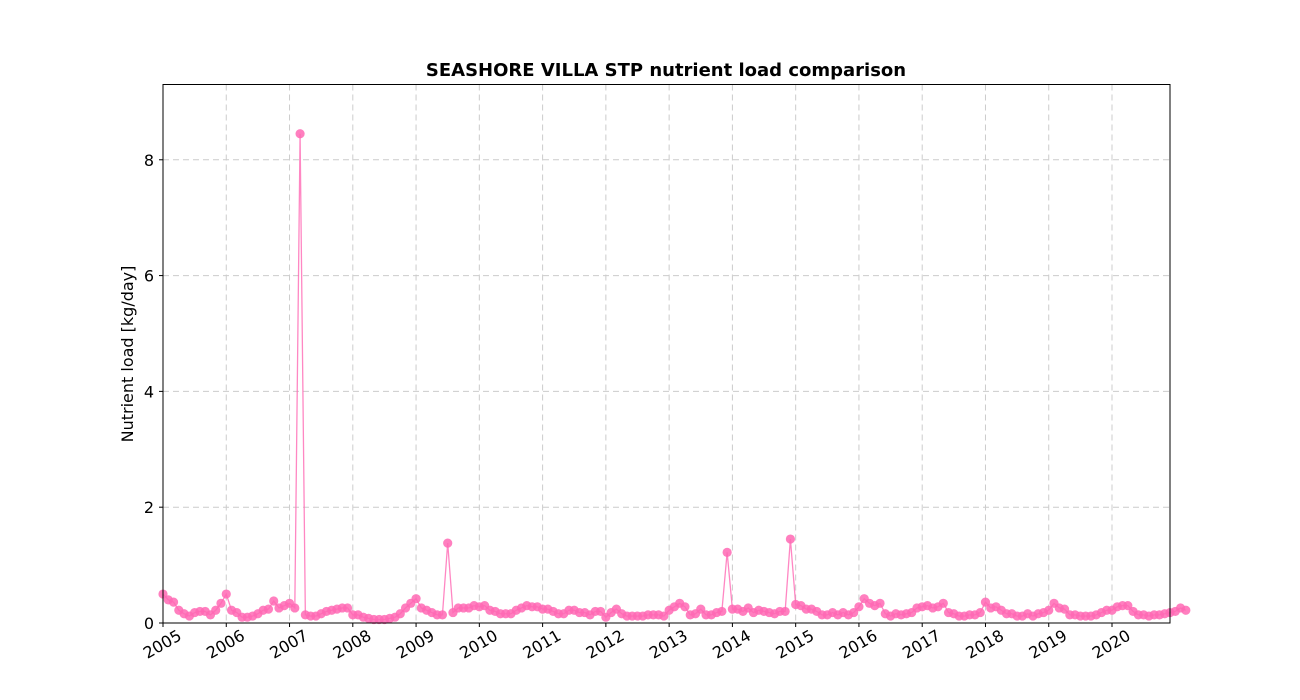  Describe the element at coordinates (415, 644) in the screenshot. I see `x-tick-label: 2009` at that location.